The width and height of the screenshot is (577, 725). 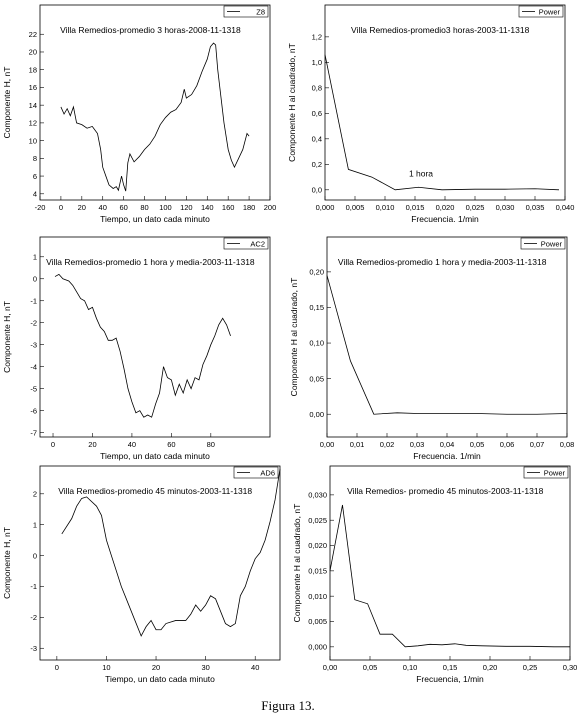 I want to click on y-tick-label: 0,8, so click(x=317, y=88).